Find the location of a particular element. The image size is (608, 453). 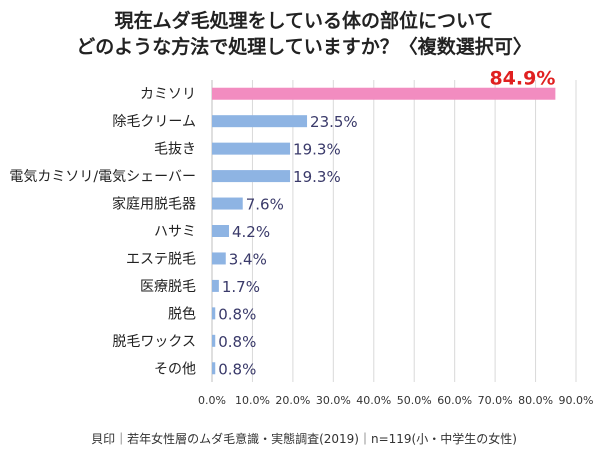

category-label: エステ脱毛 is located at coordinates (161, 259).